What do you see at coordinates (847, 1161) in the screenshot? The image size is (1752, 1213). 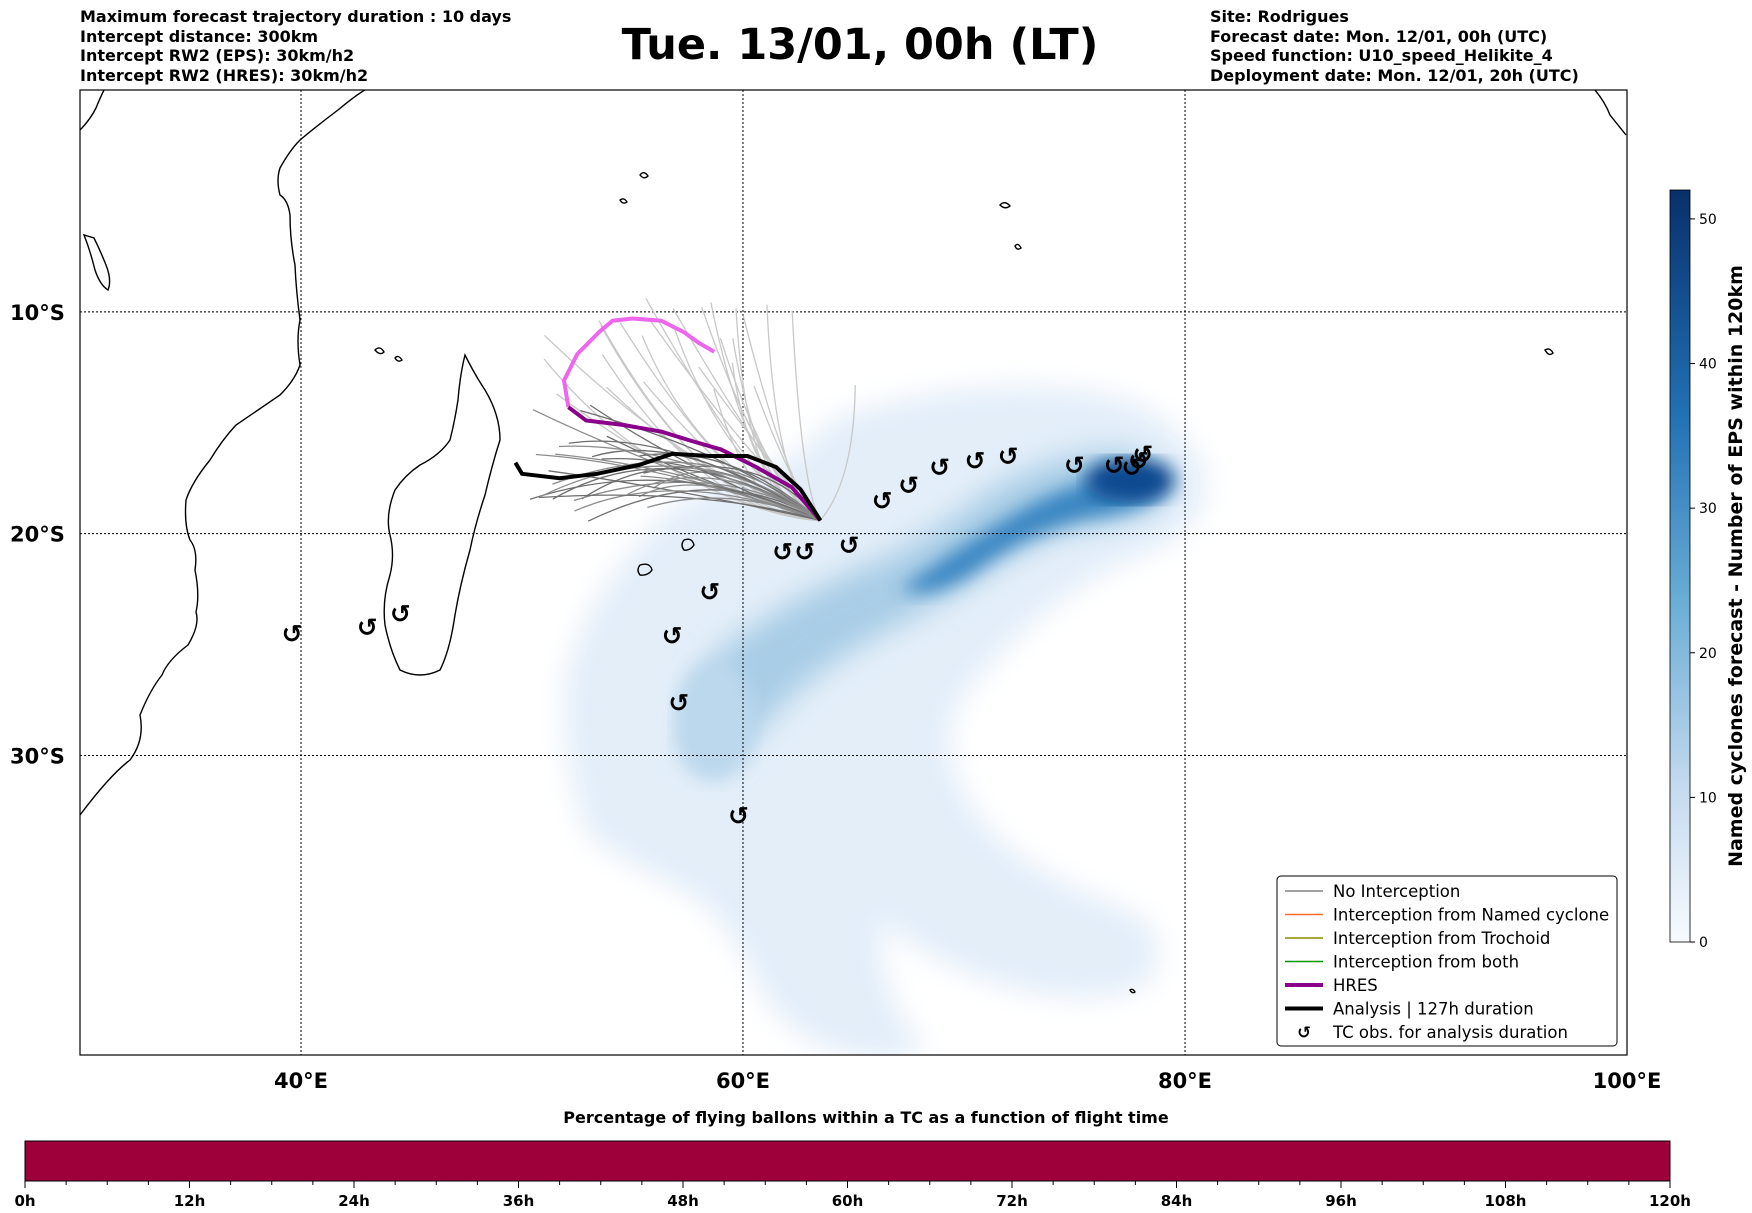 I see `time-bar-fill` at bounding box center [847, 1161].